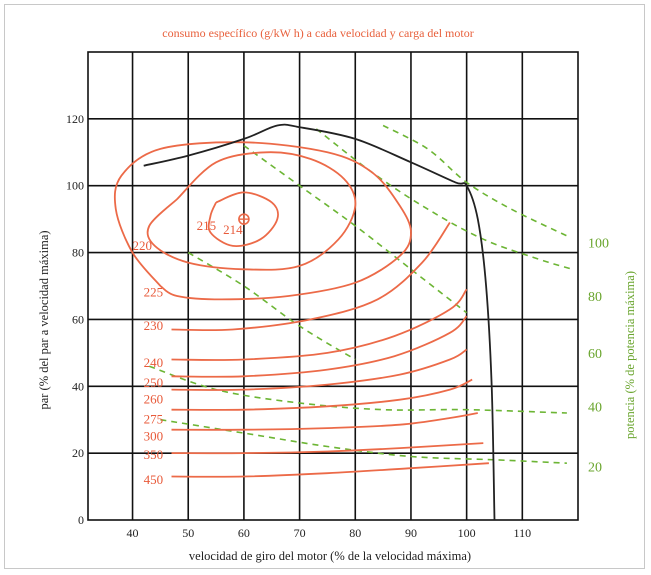  What do you see at coordinates (154, 362) in the screenshot?
I see `contour-label: 240` at bounding box center [154, 362].